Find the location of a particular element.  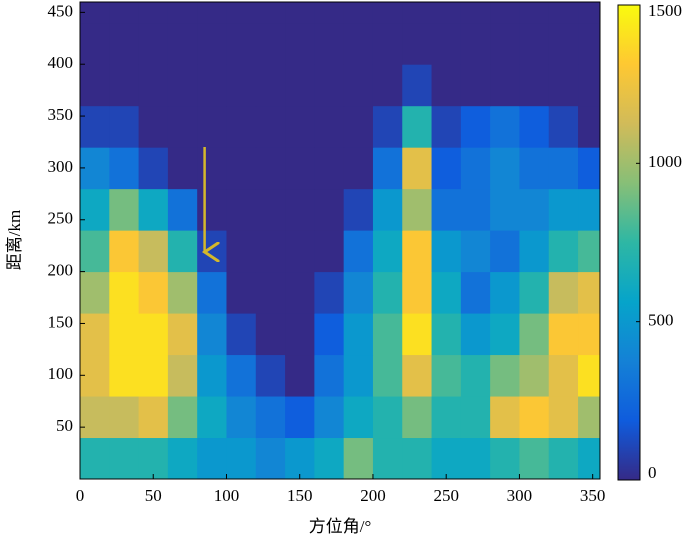

colorbar is located at coordinates (629, 242).